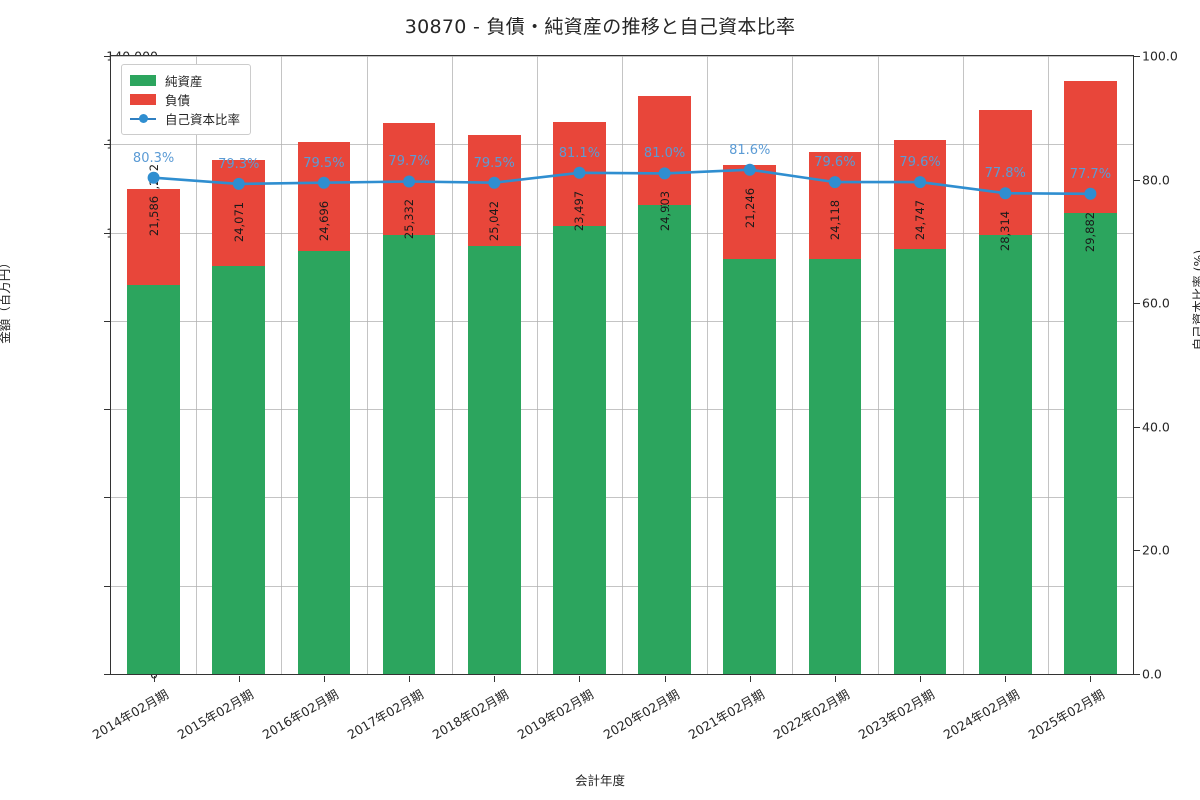  Describe the element at coordinates (579, 417) in the screenshot. I see `bar-segment-equity: 101,504` at that location.